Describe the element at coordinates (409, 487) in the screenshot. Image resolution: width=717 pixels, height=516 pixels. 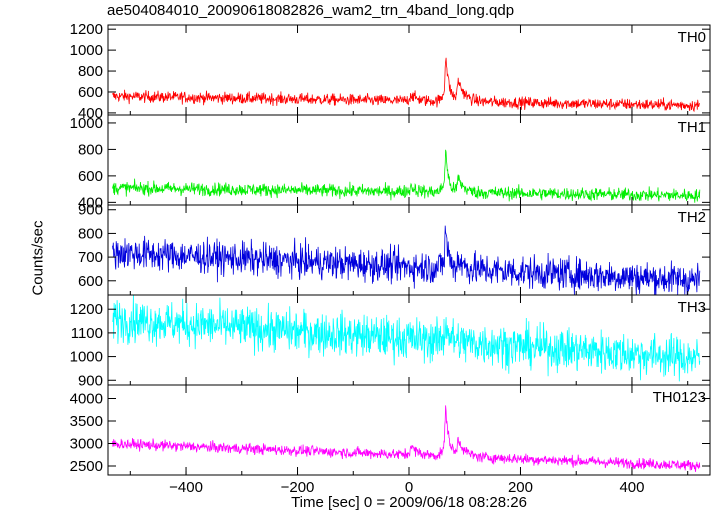
I see `x-tick-label: 0` at that location.